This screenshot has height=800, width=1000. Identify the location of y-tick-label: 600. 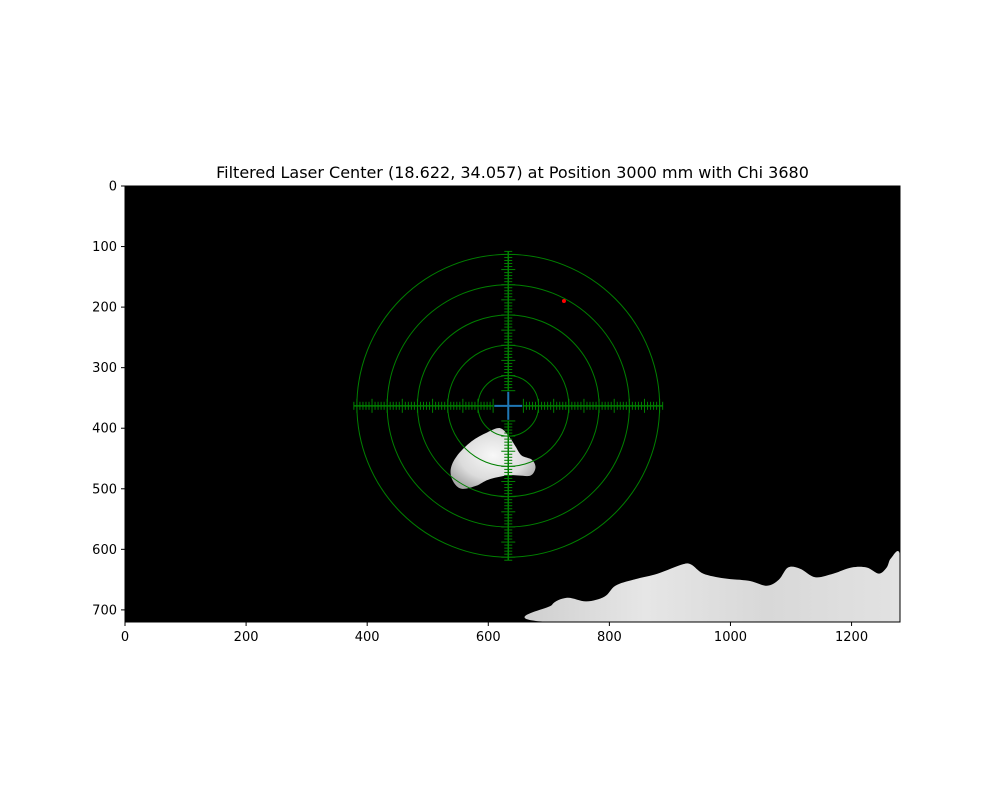
(104, 550).